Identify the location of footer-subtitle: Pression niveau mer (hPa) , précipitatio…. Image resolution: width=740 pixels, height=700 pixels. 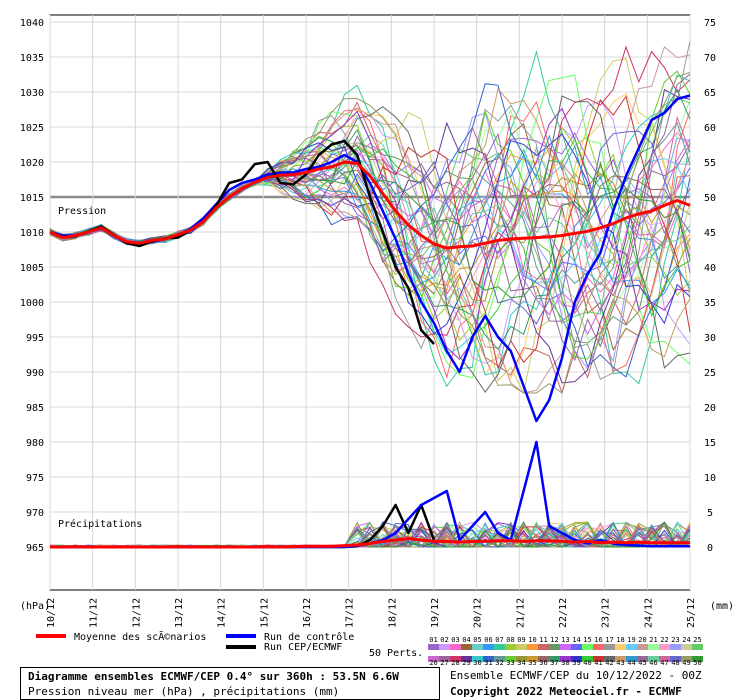
(184, 691).